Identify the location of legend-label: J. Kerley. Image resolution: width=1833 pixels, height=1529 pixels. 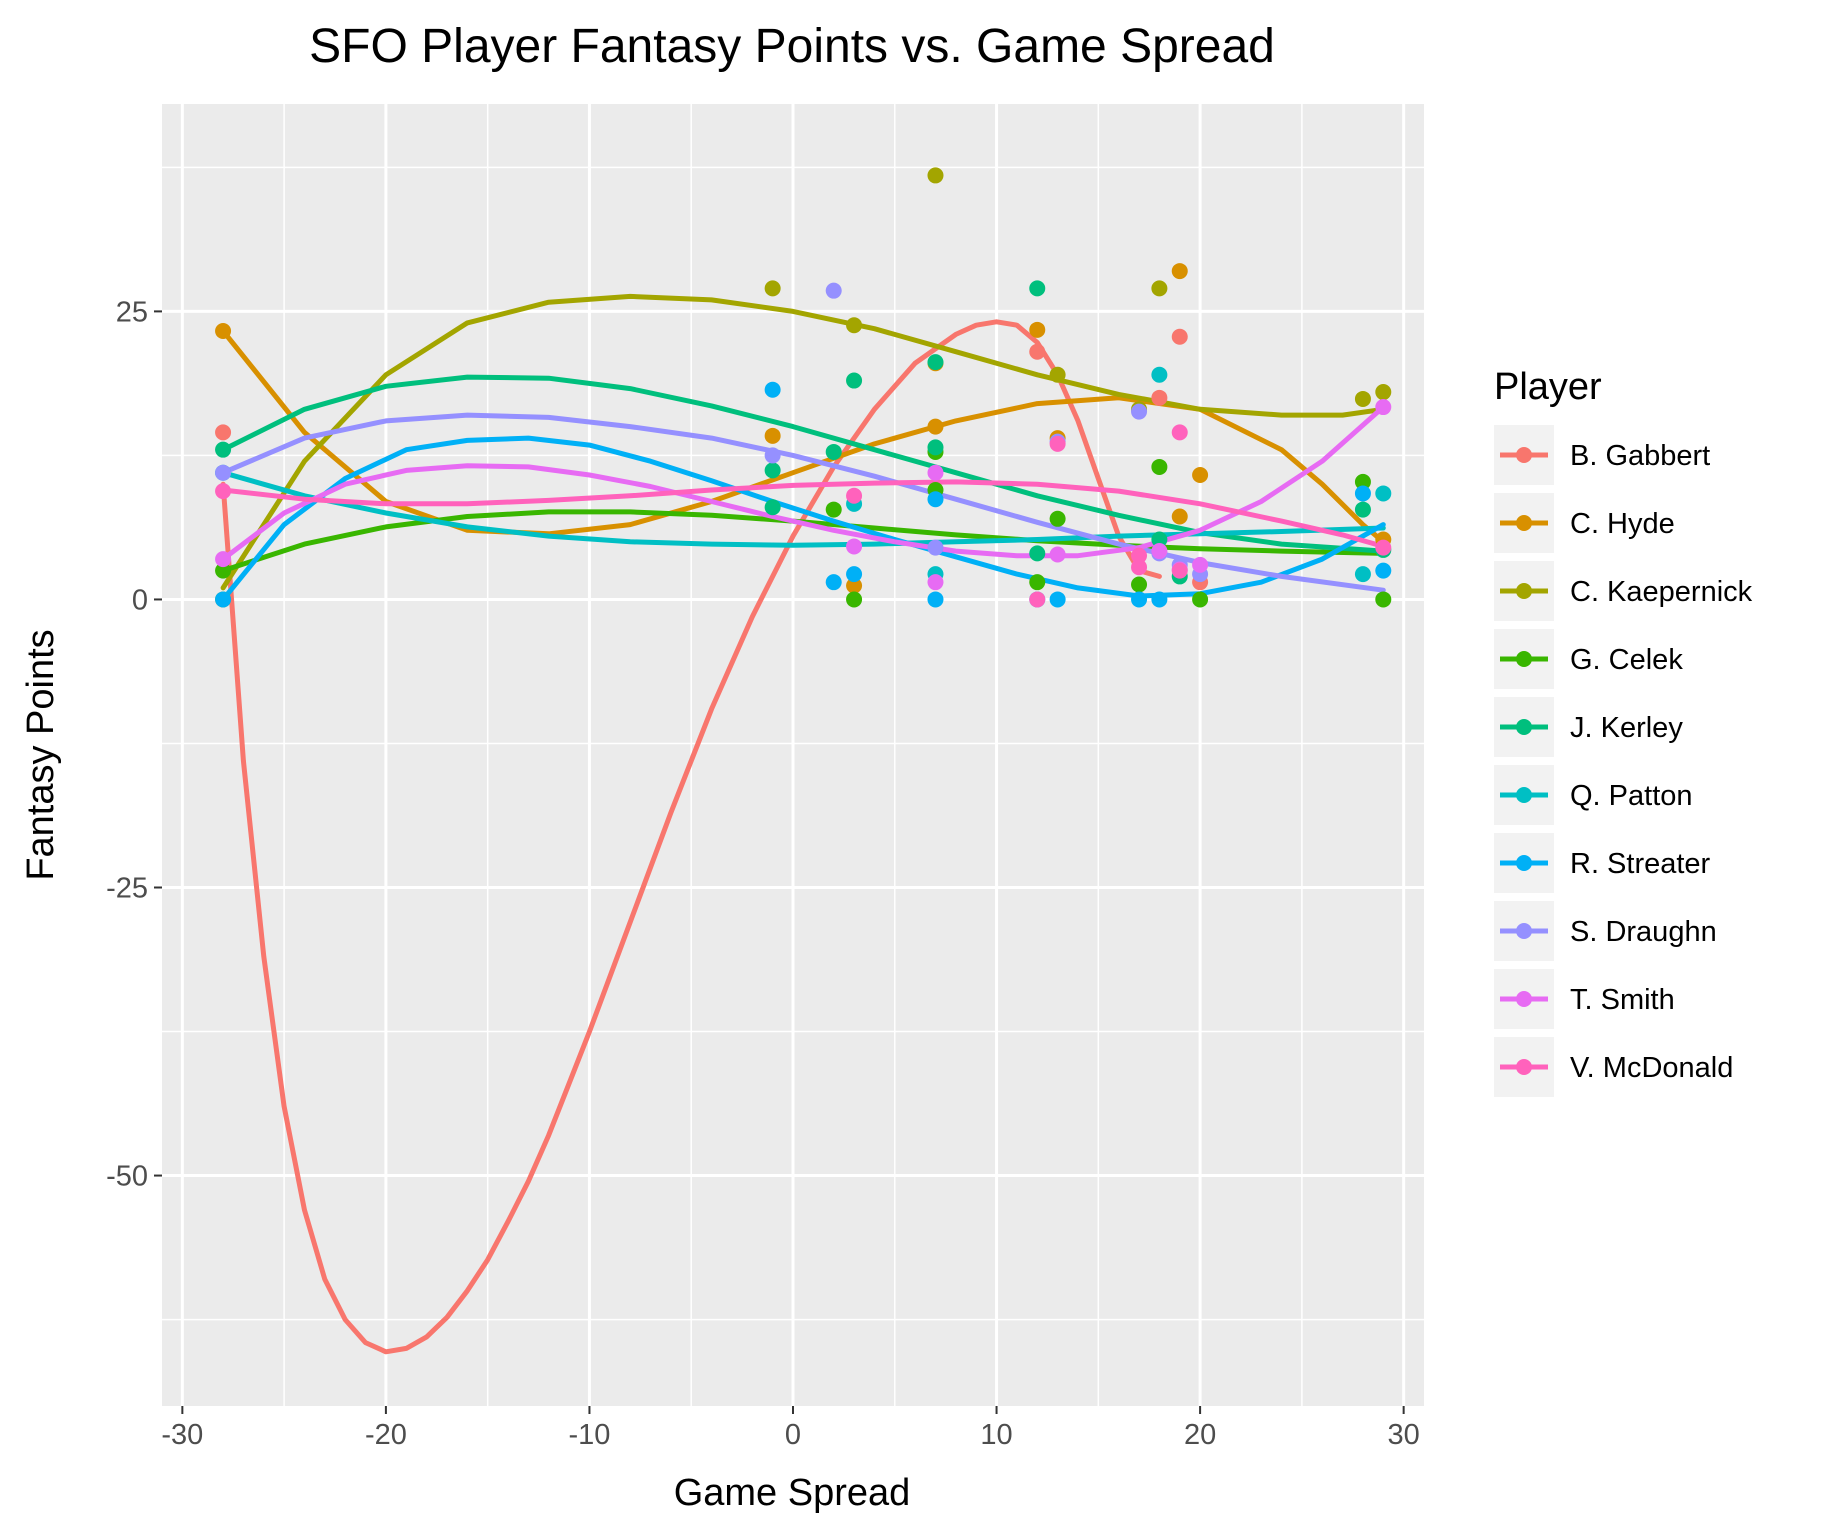
(1626, 728).